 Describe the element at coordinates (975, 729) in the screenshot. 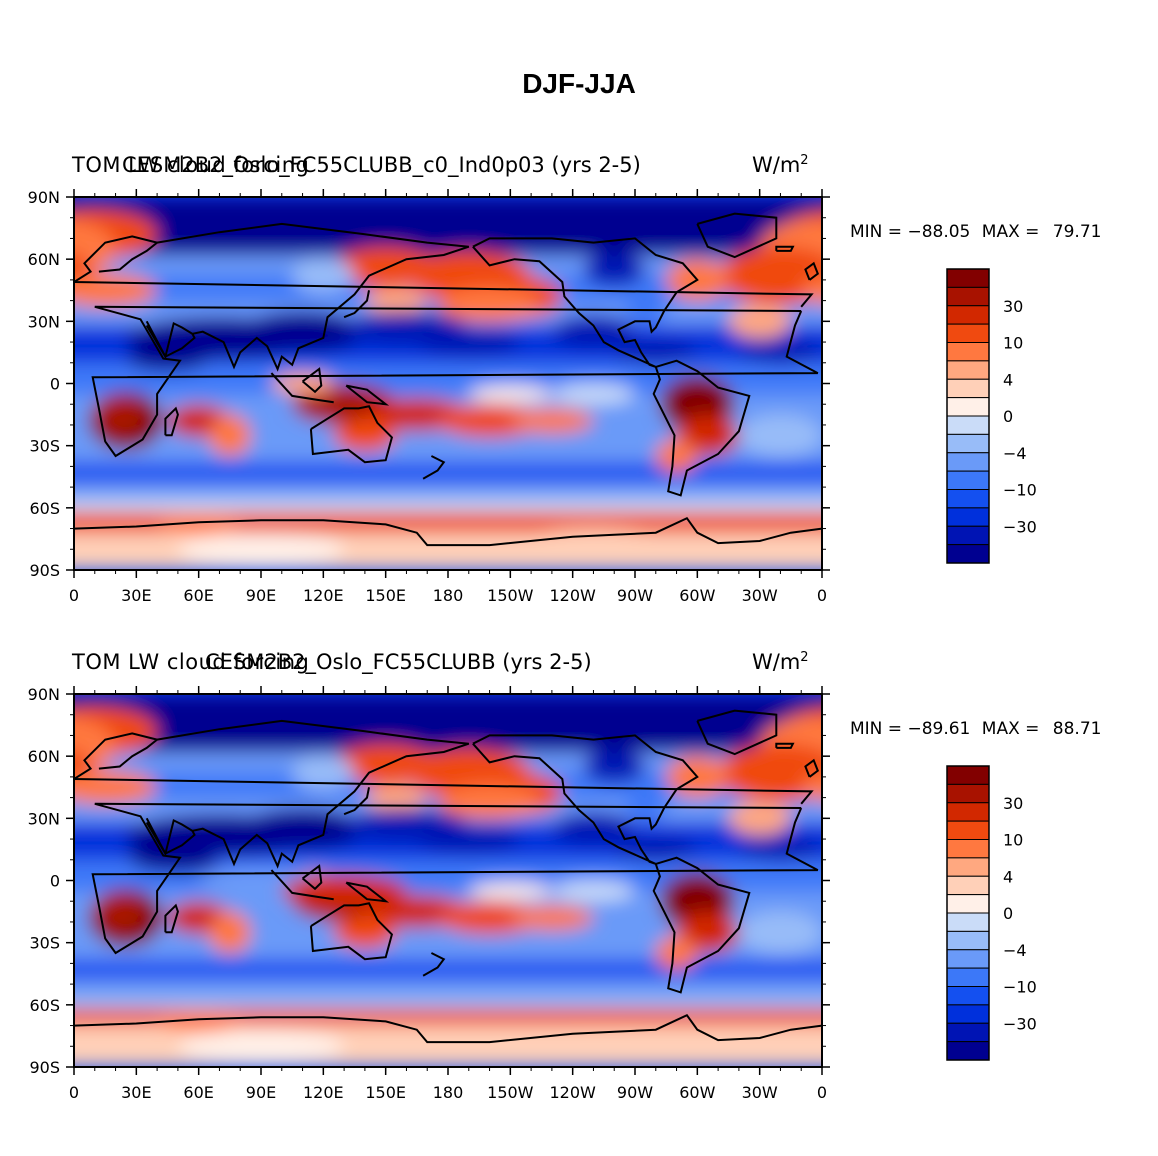

I see `min-max-stats: MIN = −89.61 MAX = 88.71` at that location.